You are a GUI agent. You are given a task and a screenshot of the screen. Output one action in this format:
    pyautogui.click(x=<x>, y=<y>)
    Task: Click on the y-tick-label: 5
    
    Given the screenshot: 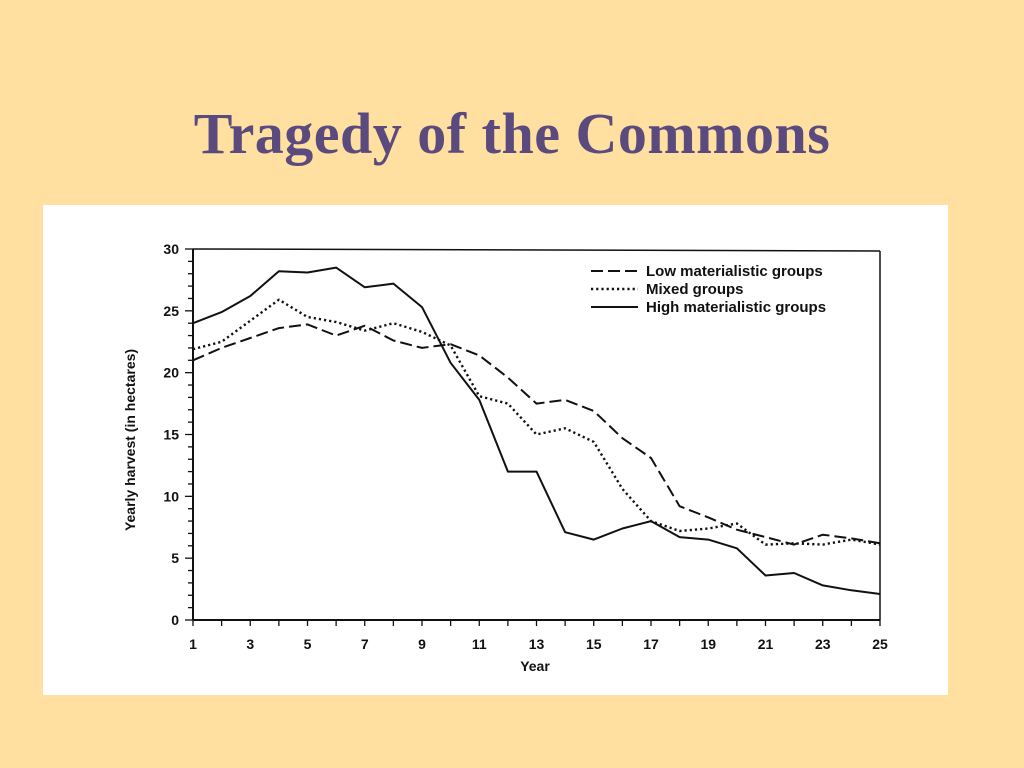 What is the action you would take?
    pyautogui.click(x=175, y=558)
    